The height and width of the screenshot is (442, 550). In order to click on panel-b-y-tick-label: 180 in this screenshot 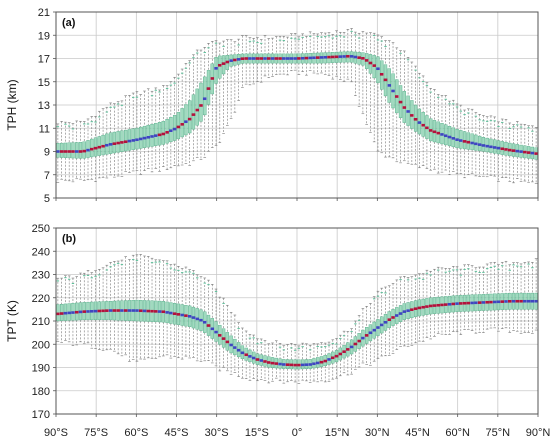, I will do `click(41, 392)`.